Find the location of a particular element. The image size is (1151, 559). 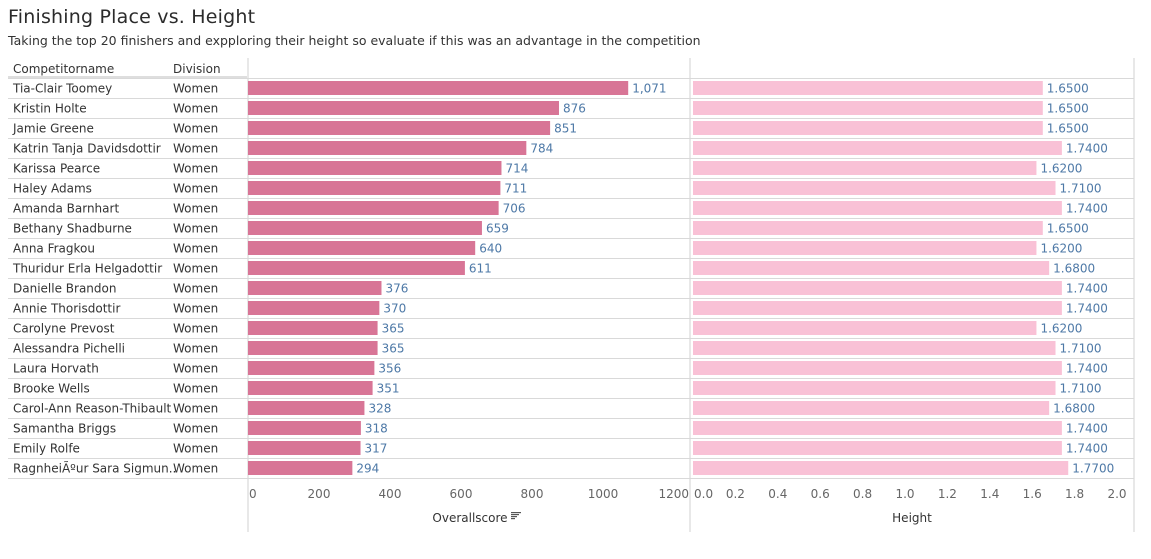

score-label: 376 is located at coordinates (396, 289).